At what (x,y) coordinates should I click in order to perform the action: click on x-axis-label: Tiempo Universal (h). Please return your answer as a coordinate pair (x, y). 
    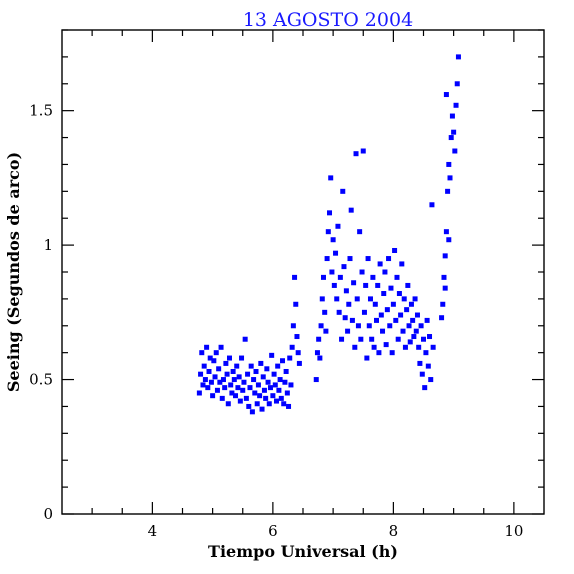
    Looking at the image, I should click on (303, 551).